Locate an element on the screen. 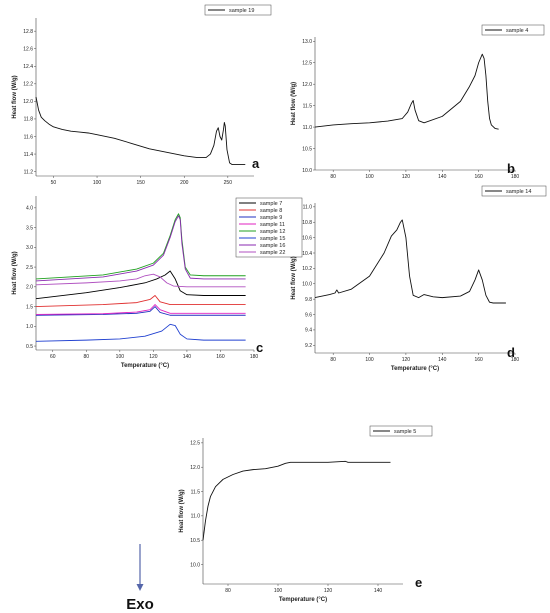 The height and width of the screenshot is (613, 550). legend-entry: sample 19 is located at coordinates (241, 11).